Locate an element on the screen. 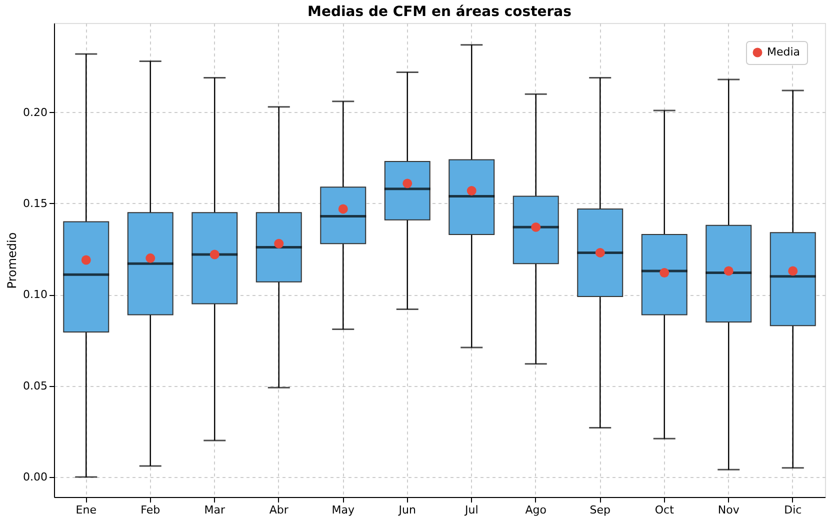 The width and height of the screenshot is (835, 525). x-tick-label: Jun is located at coordinates (407, 510).